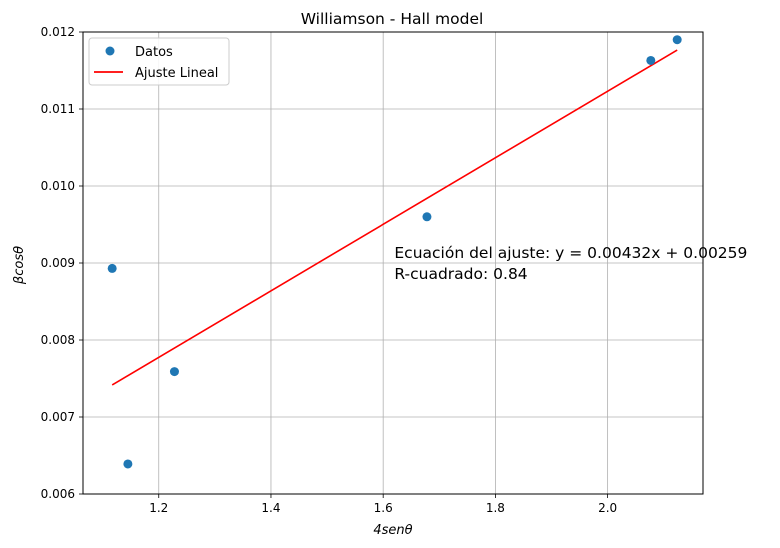 The image size is (780, 548). What do you see at coordinates (58, 263) in the screenshot?
I see `y-tick-label: 0.009` at bounding box center [58, 263].